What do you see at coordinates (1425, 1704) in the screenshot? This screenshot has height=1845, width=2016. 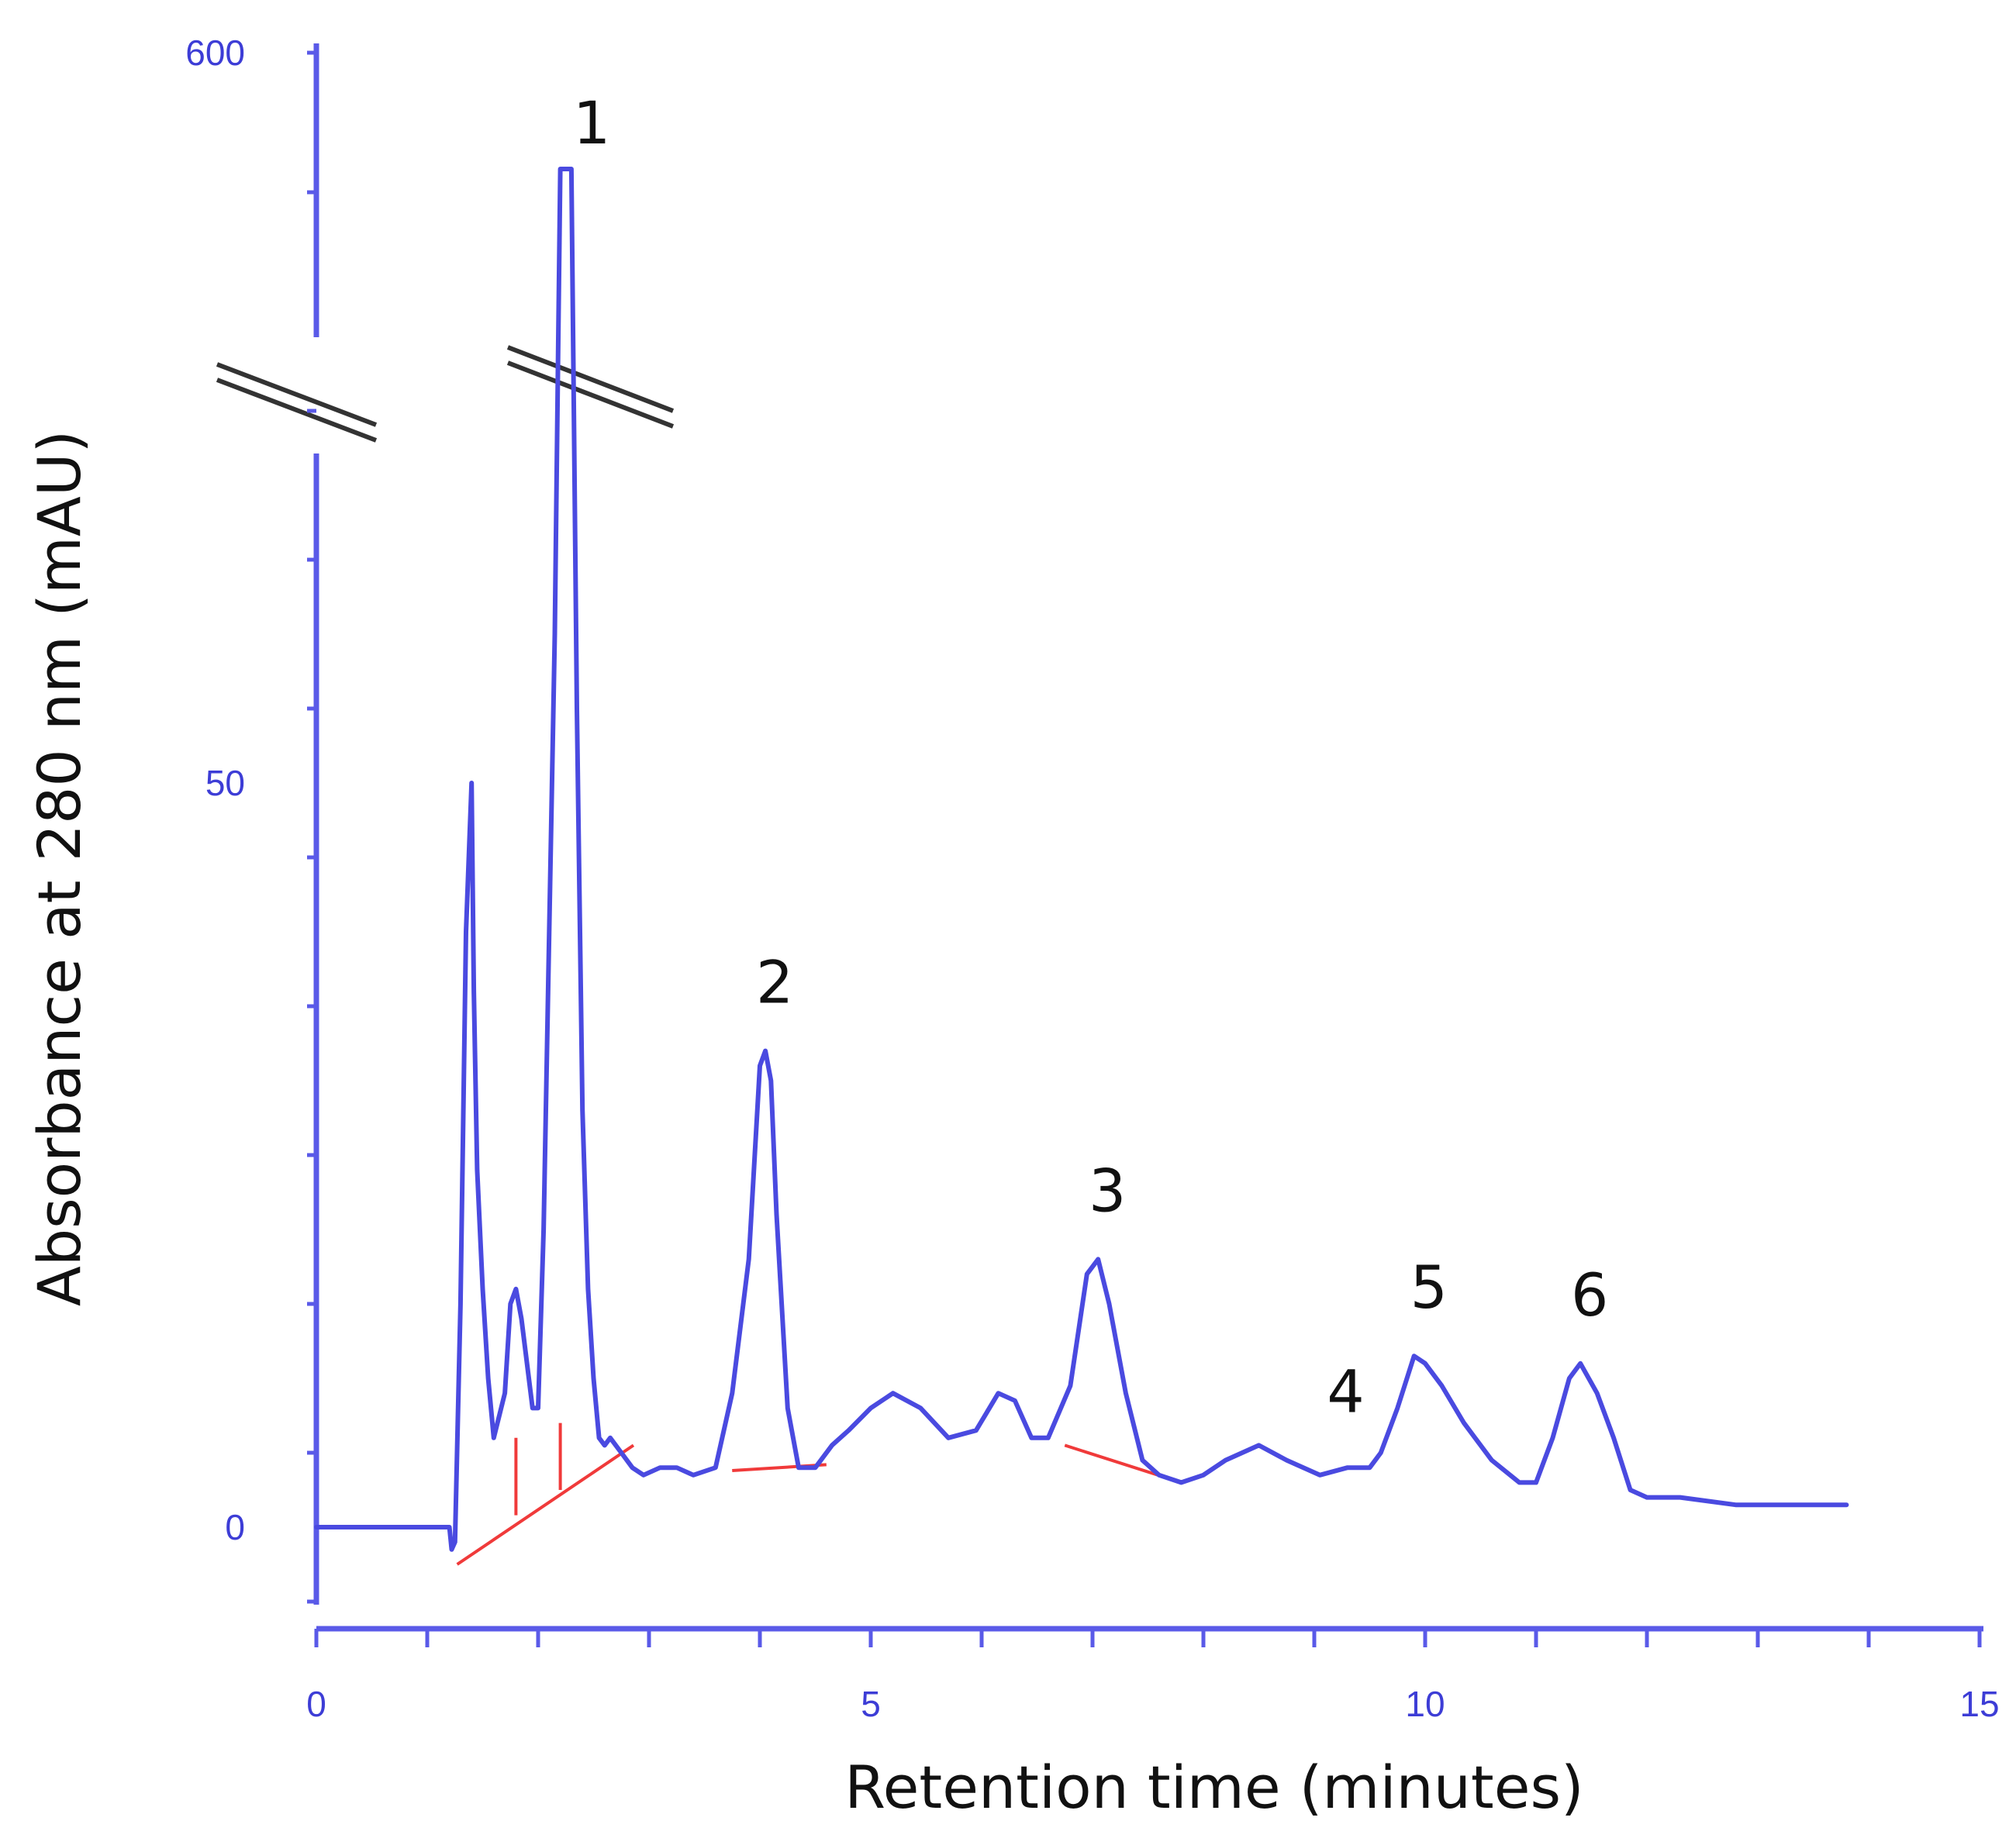 I see `x-tick-label: 10` at bounding box center [1425, 1704].